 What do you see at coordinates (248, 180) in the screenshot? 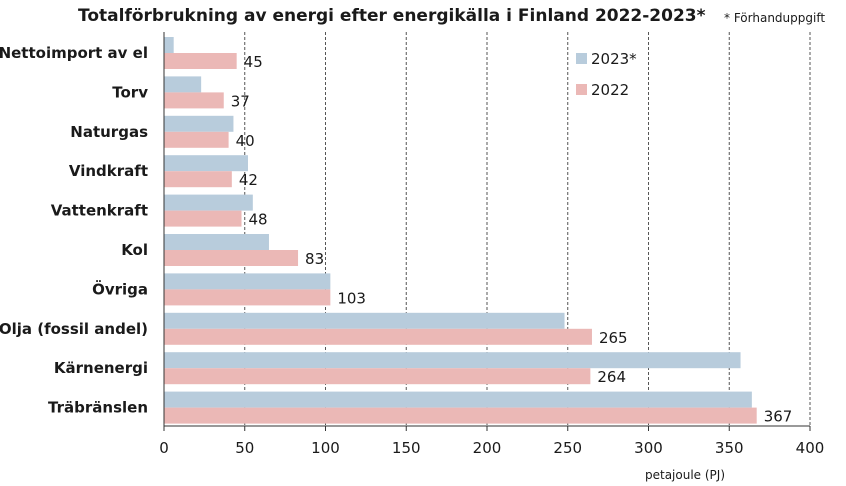
I see `data-label: 42` at bounding box center [248, 180].